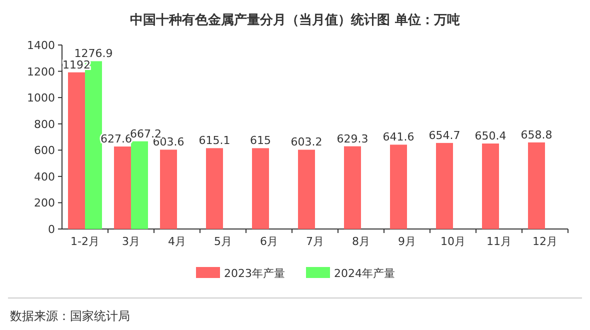  What do you see at coordinates (93, 53) in the screenshot?
I see `data-label: 1276.9` at bounding box center [93, 53].